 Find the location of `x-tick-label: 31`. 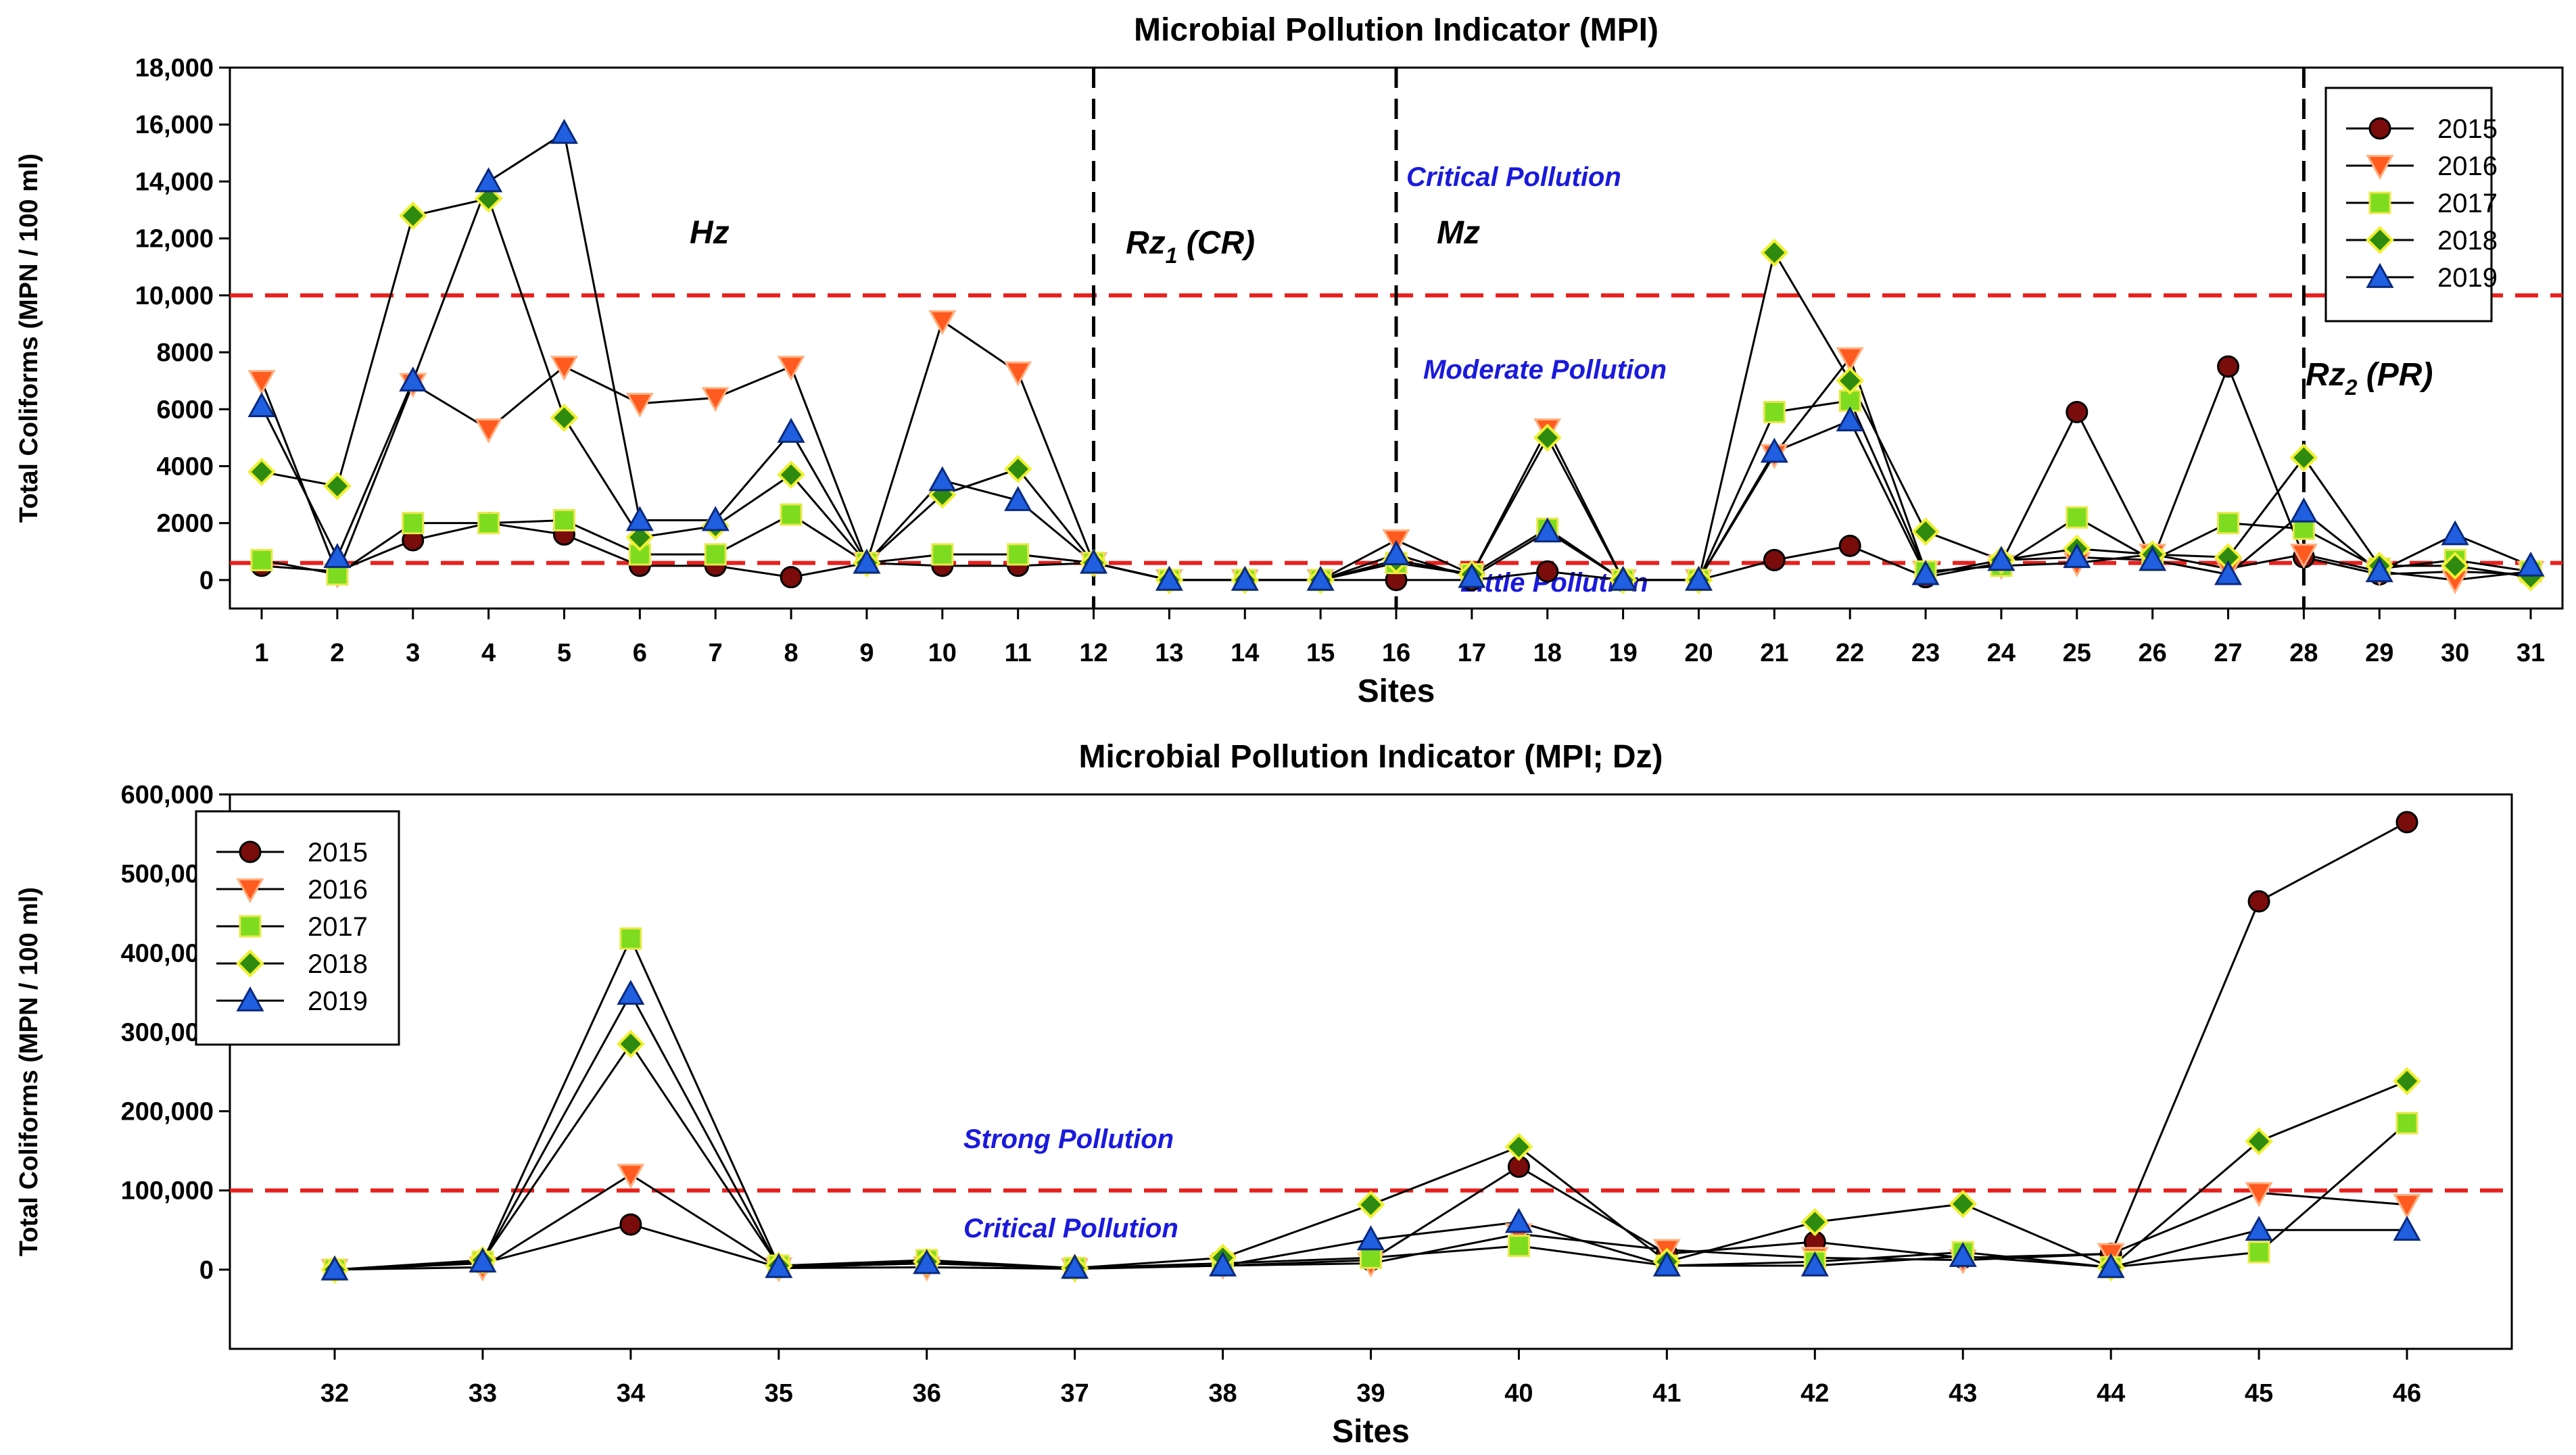

x-tick-label: 31 is located at coordinates (2531, 653).